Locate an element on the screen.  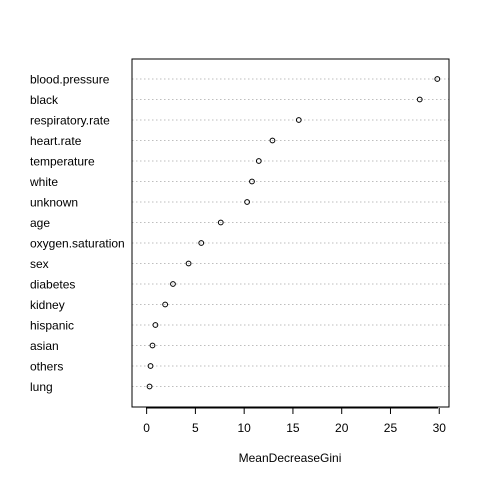
category-label: sex is located at coordinates (39, 264).